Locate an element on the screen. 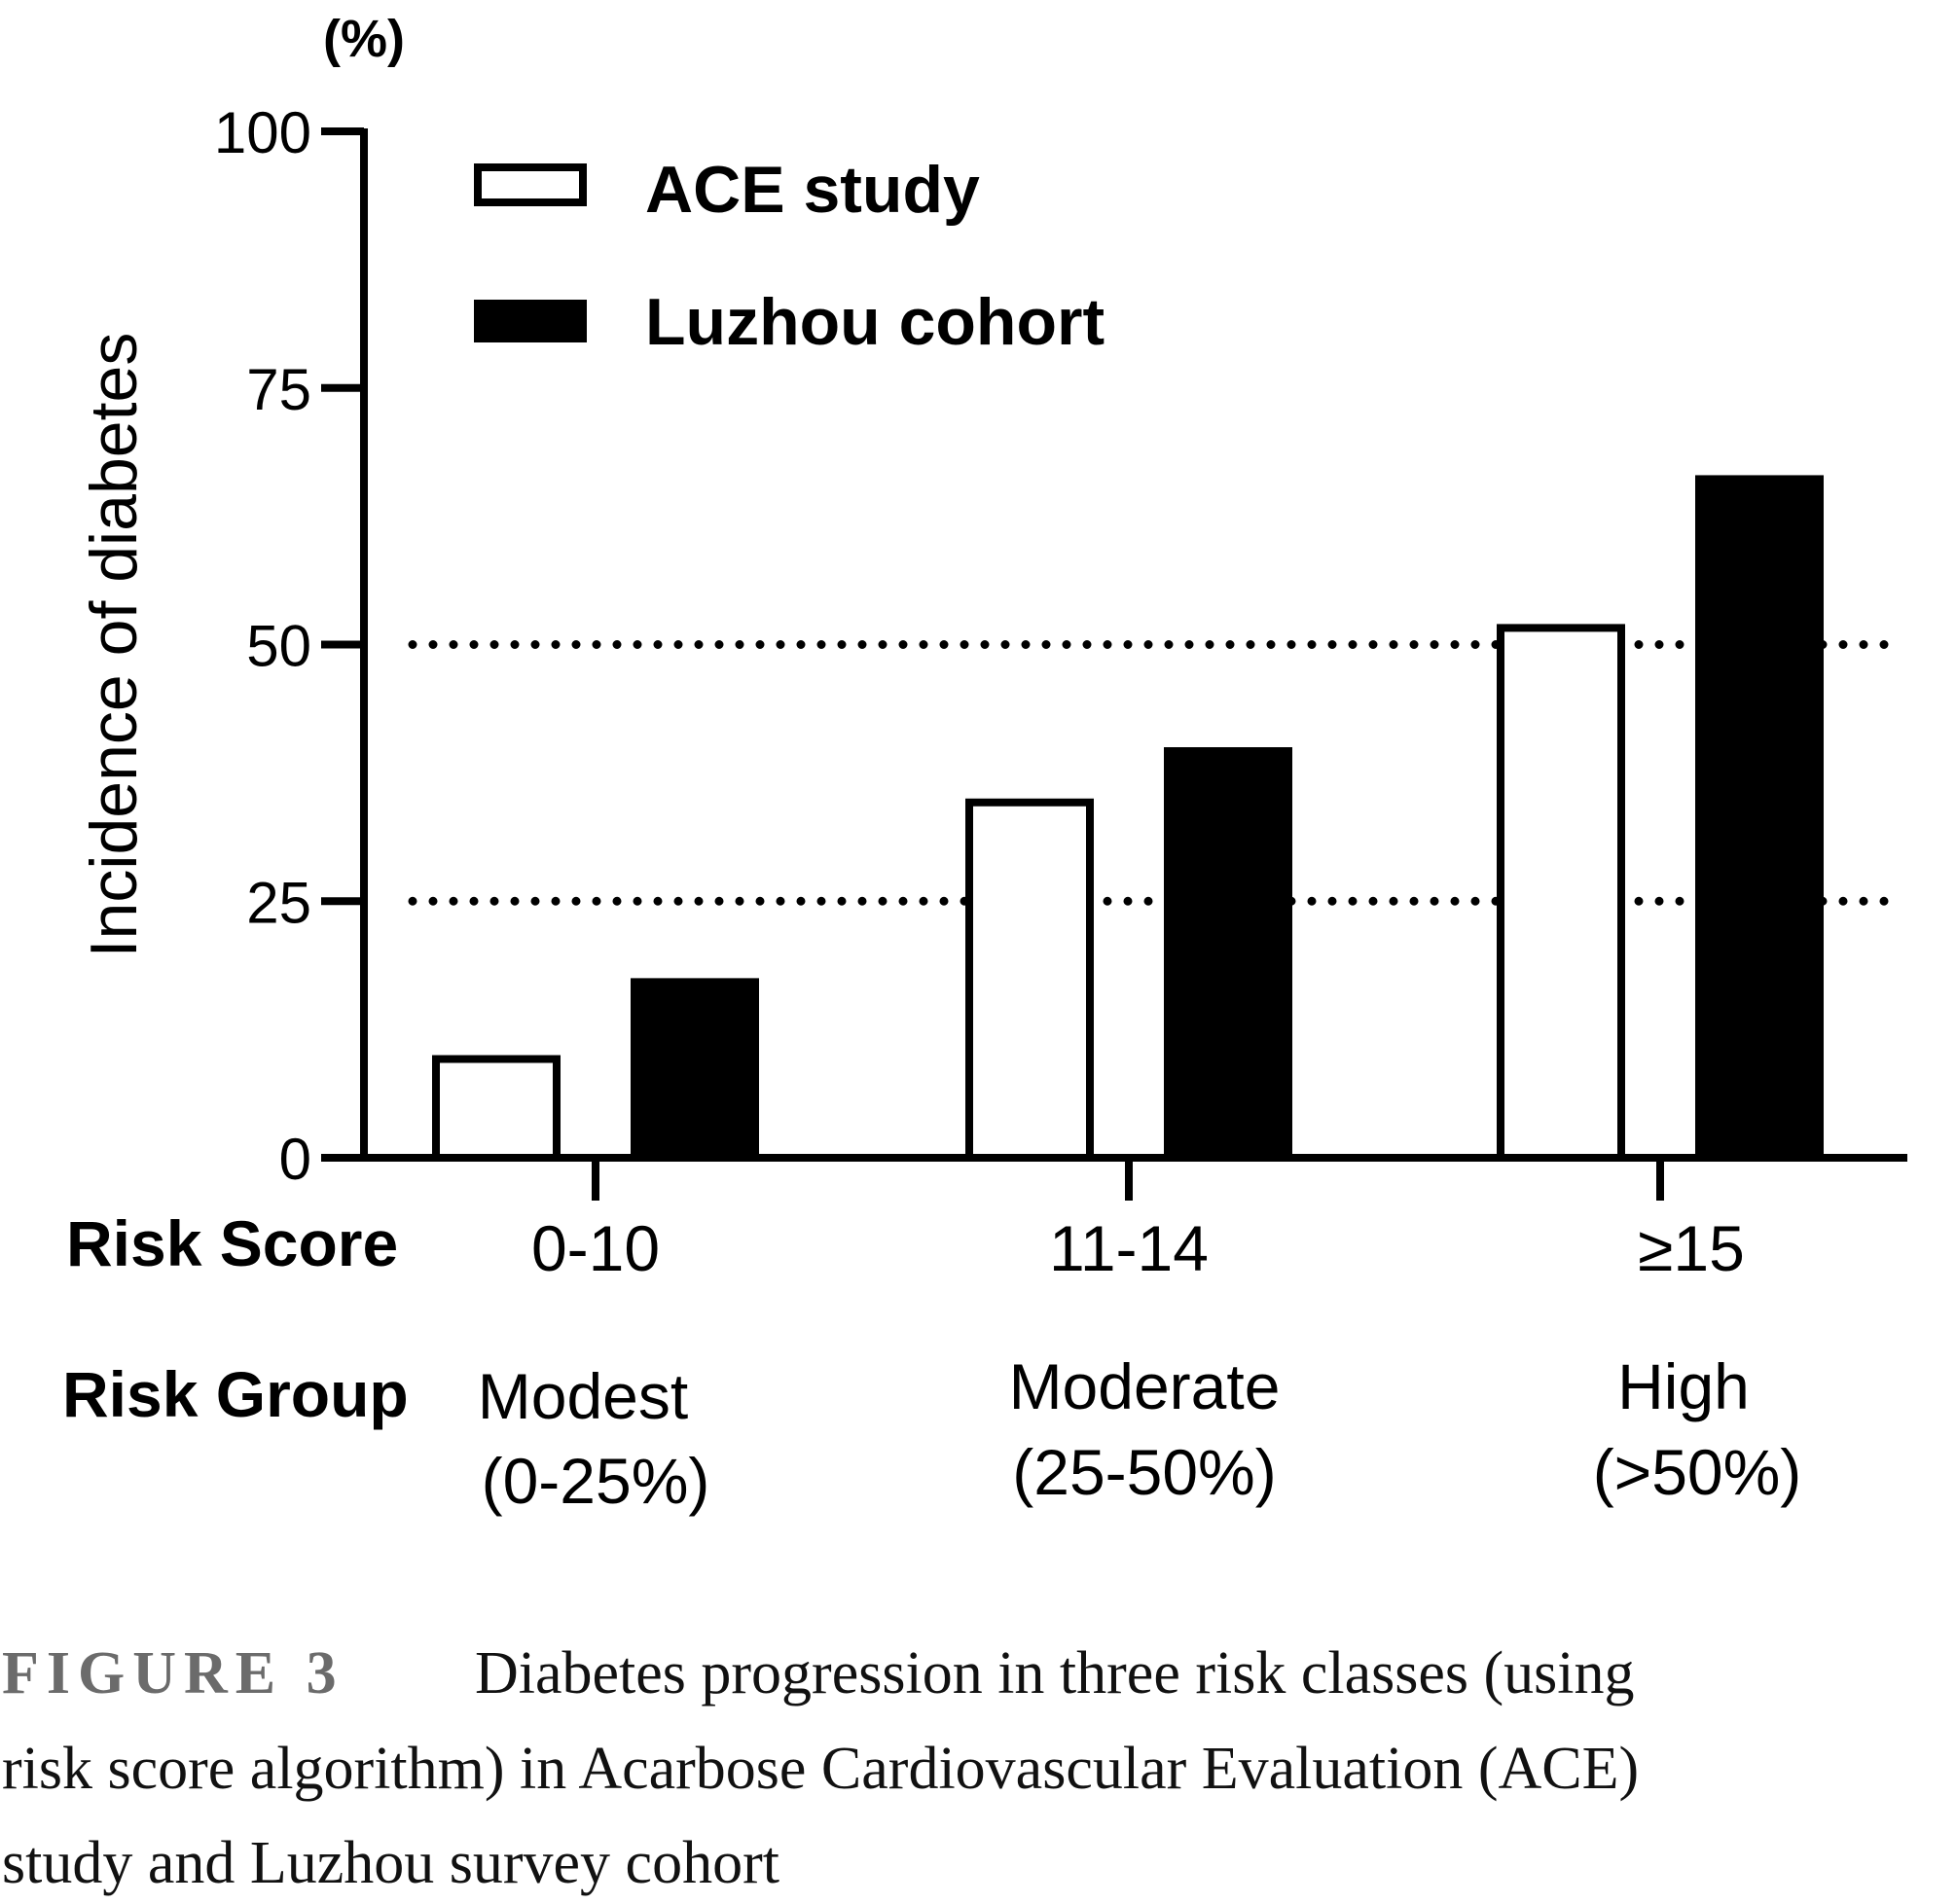 The height and width of the screenshot is (1904, 1956). y-ticks: 0 25 50 75 100 is located at coordinates (289, 646).